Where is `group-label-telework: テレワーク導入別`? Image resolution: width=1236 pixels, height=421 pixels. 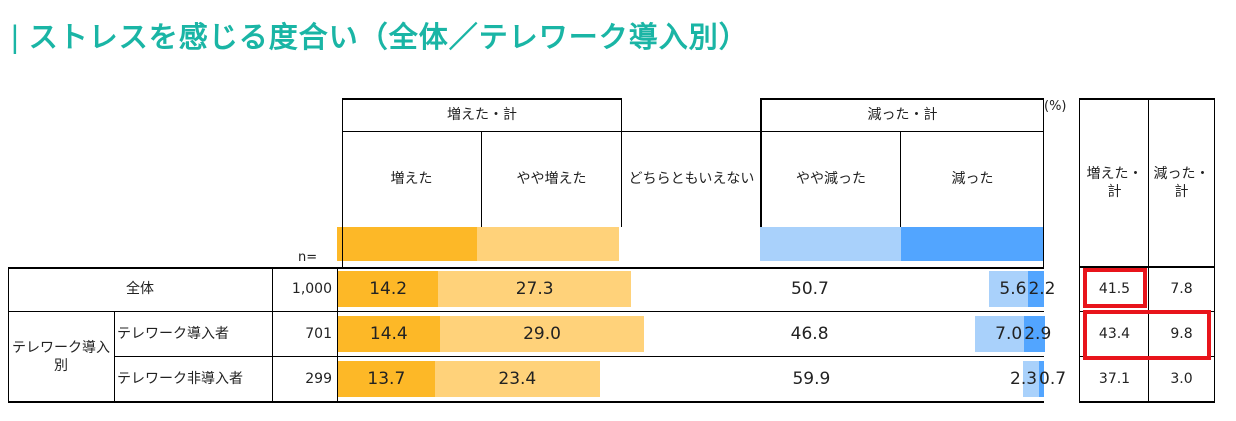
group-label-telework: テレワーク導入別 is located at coordinates (61, 356).